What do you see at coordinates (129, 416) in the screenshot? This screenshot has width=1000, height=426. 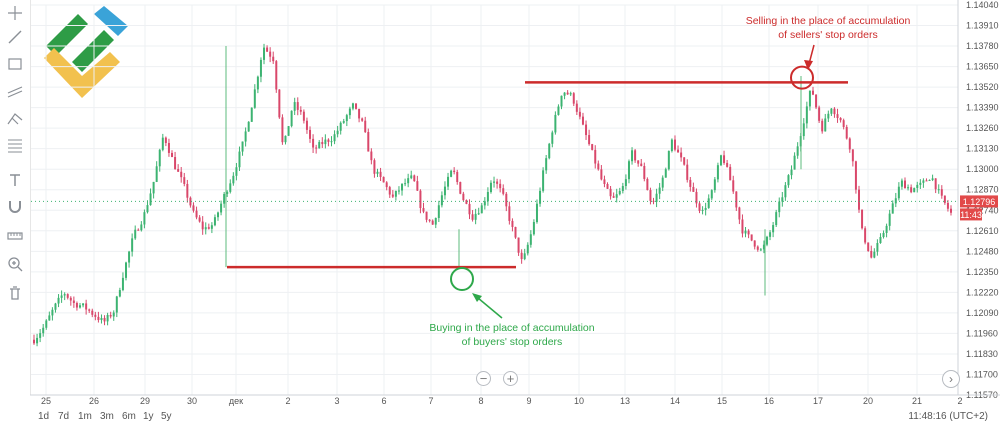 I see `range-6m: 6m` at bounding box center [129, 416].